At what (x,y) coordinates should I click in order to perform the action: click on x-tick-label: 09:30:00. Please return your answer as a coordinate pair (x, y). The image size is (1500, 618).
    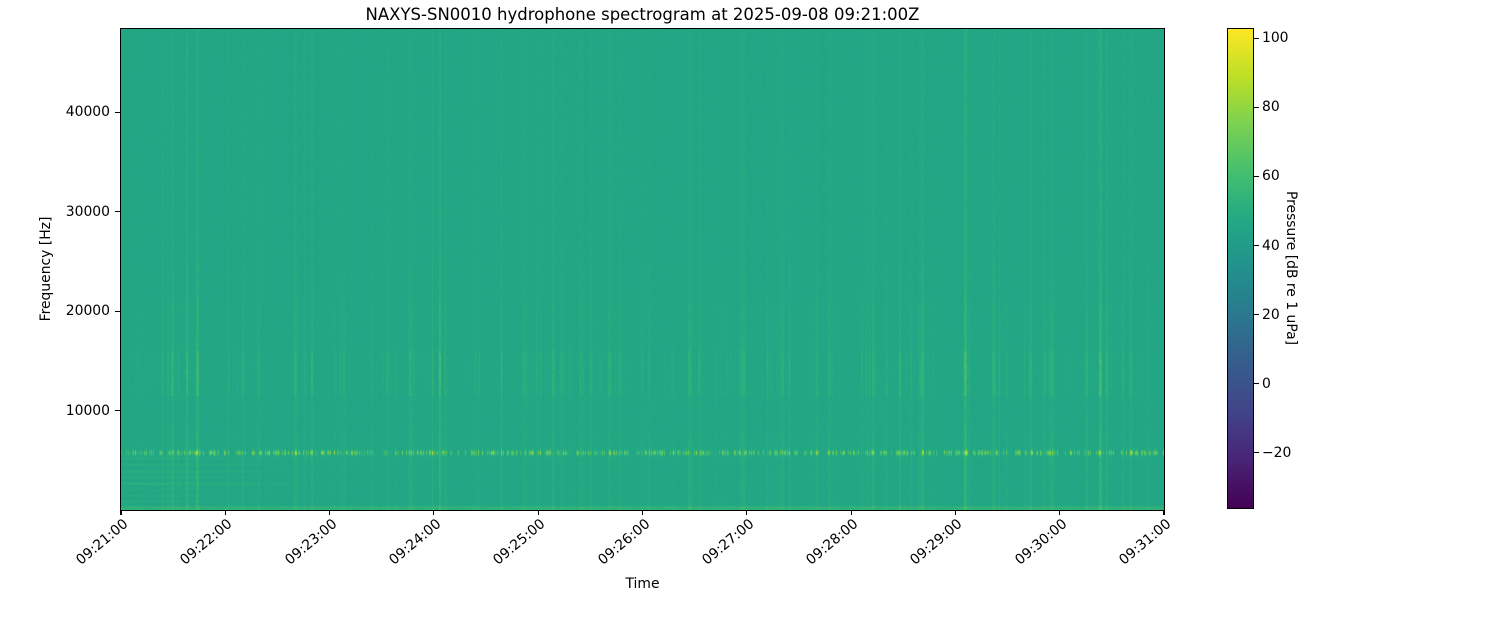
    Looking at the image, I should click on (1040, 542).